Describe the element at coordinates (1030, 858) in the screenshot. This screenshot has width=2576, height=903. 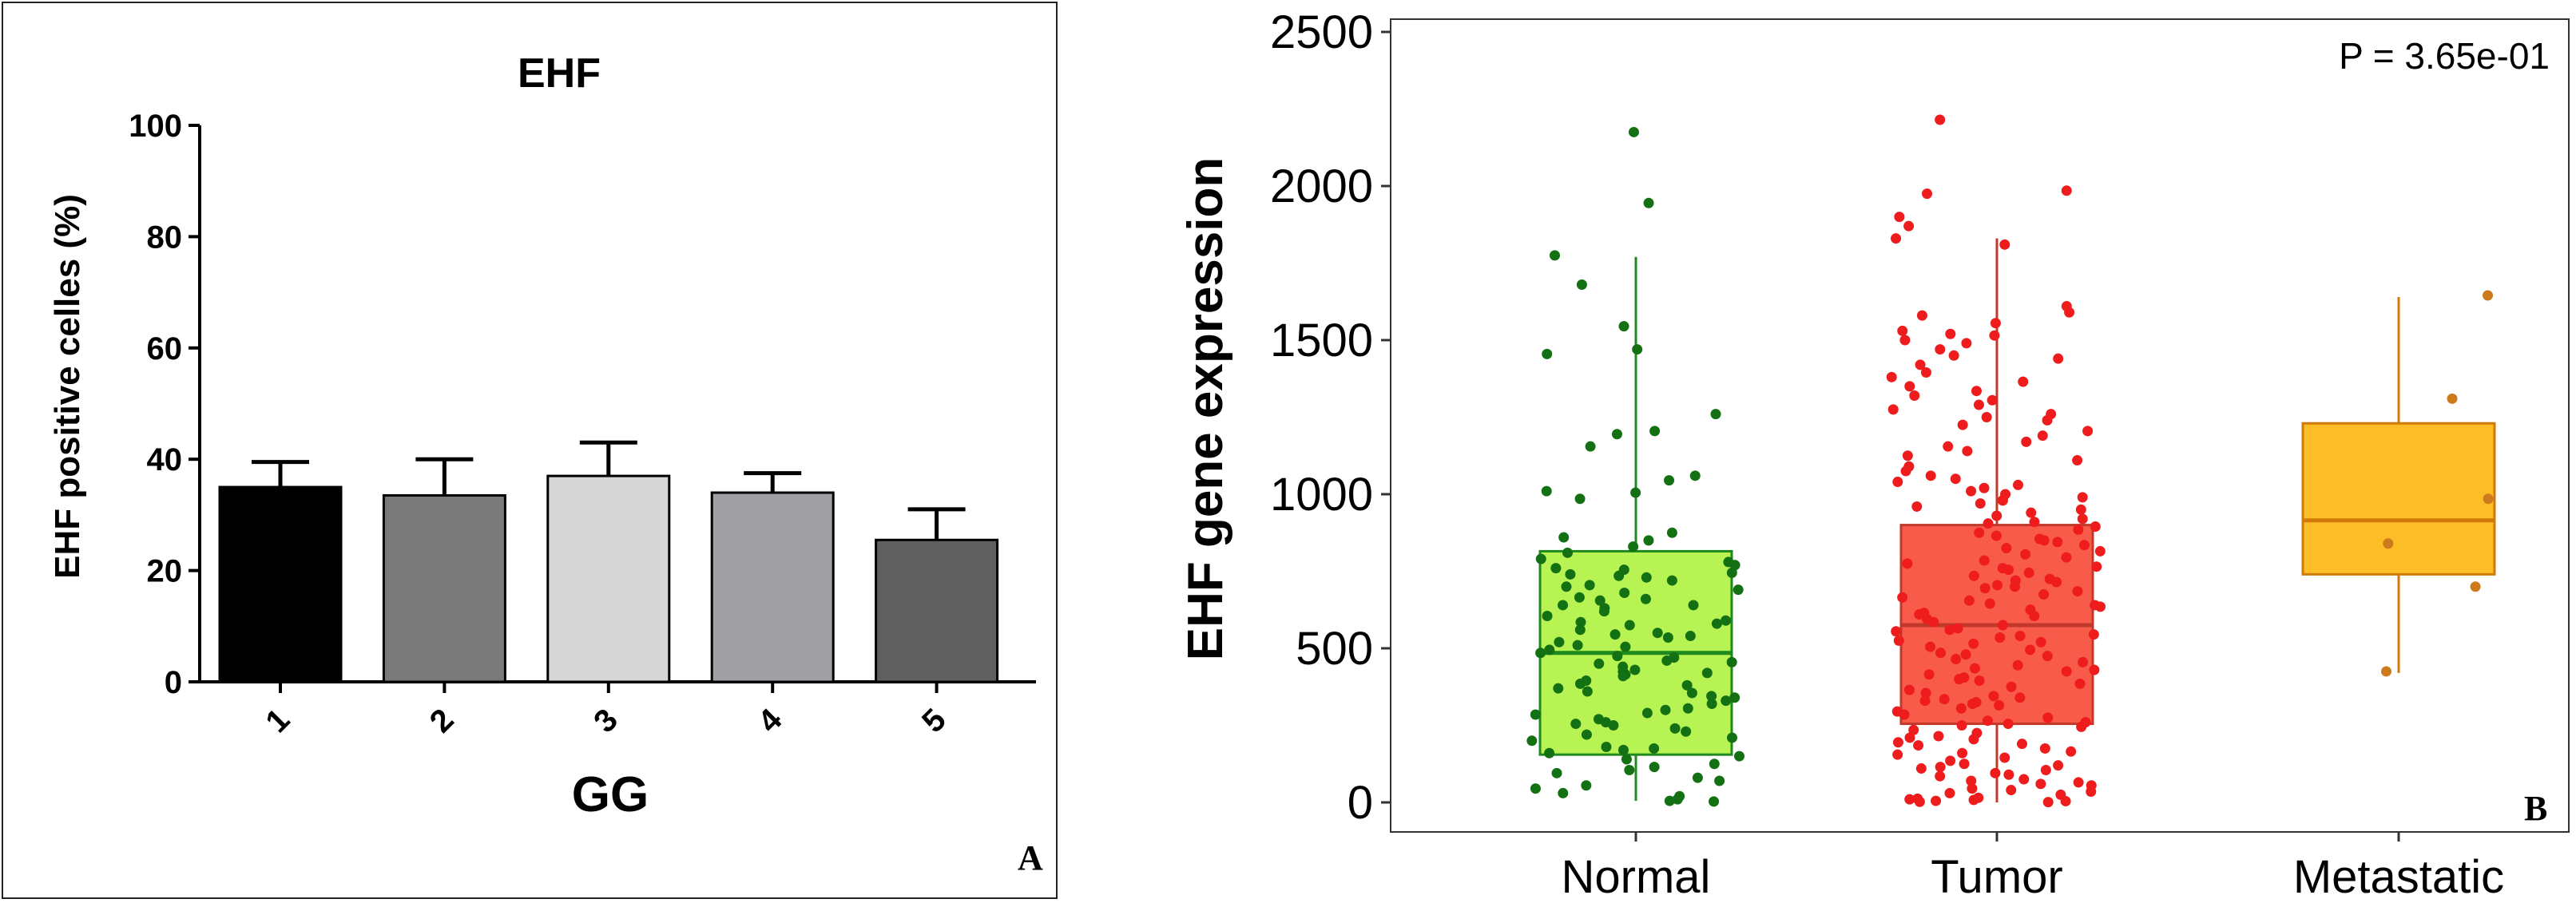
I see `panel-label: A` at that location.